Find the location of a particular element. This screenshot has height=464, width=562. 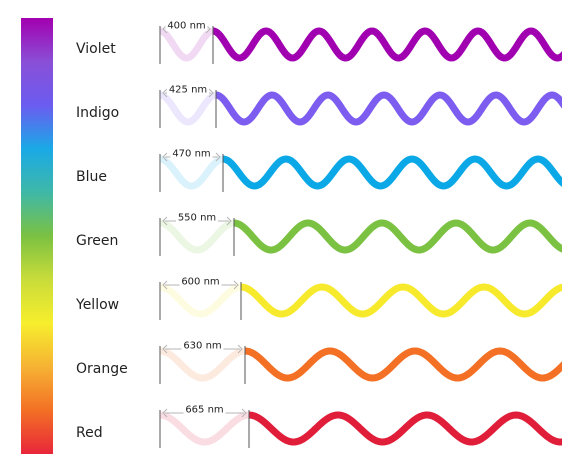

wavelength-label: 550 nm is located at coordinates (197, 218).